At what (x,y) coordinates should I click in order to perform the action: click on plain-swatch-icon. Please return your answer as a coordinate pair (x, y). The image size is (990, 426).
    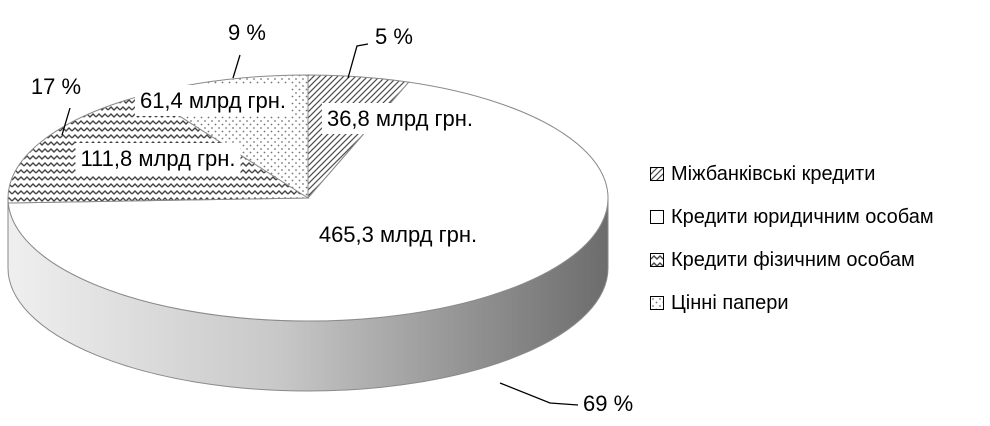
    Looking at the image, I should click on (657, 217).